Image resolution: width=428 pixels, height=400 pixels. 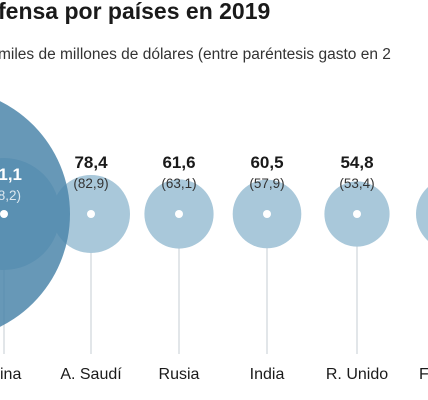 I want to click on previous-value-label: (82,9), so click(x=90, y=183).